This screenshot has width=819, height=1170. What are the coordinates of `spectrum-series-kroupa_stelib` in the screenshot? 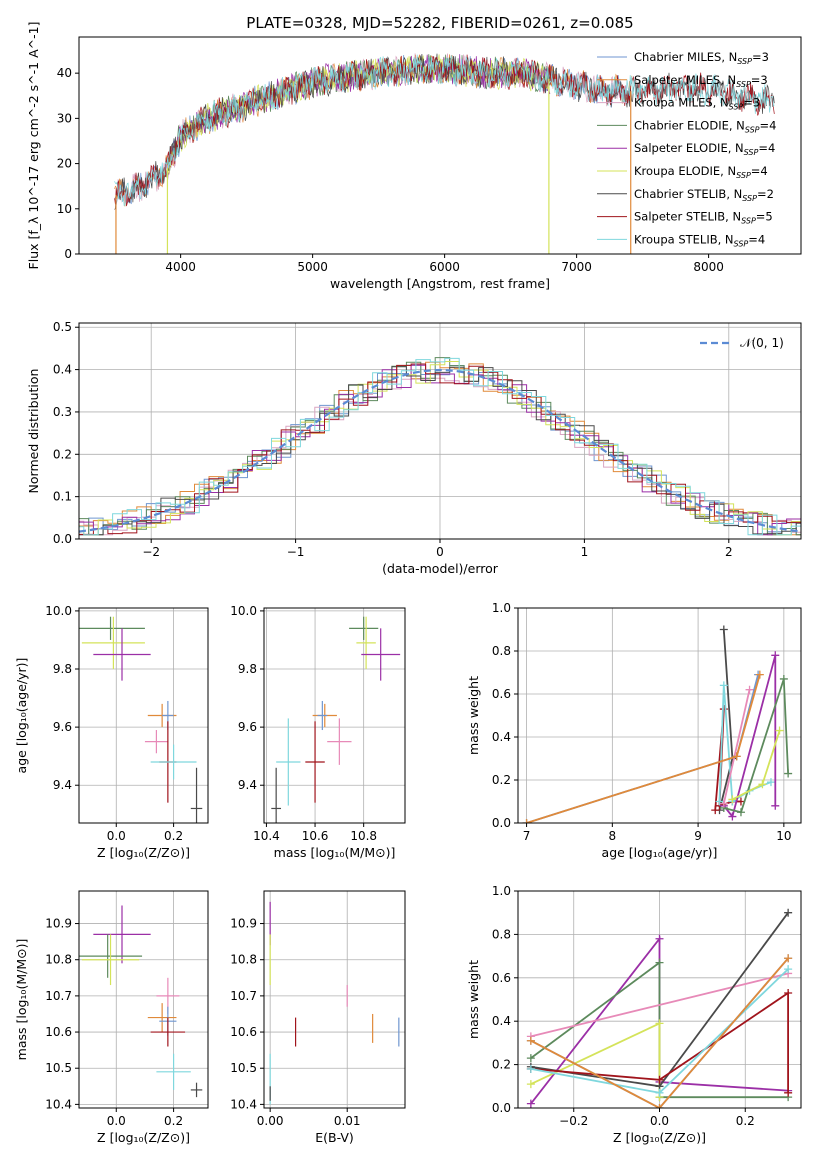 It's located at (444, 130).